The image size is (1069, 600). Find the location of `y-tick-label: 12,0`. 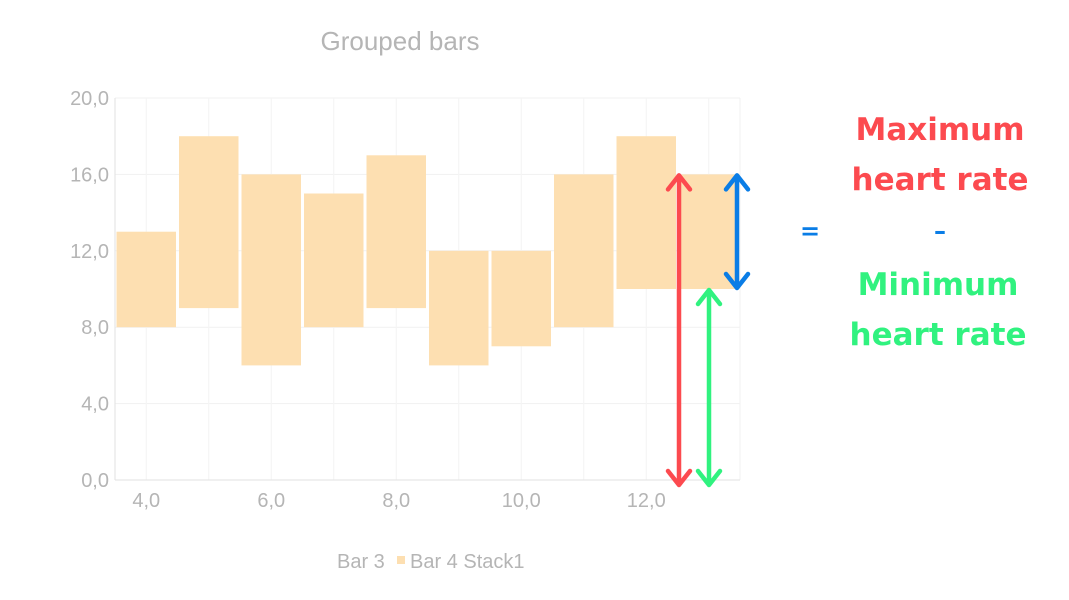

y-tick-label: 12,0 is located at coordinates (89, 252).